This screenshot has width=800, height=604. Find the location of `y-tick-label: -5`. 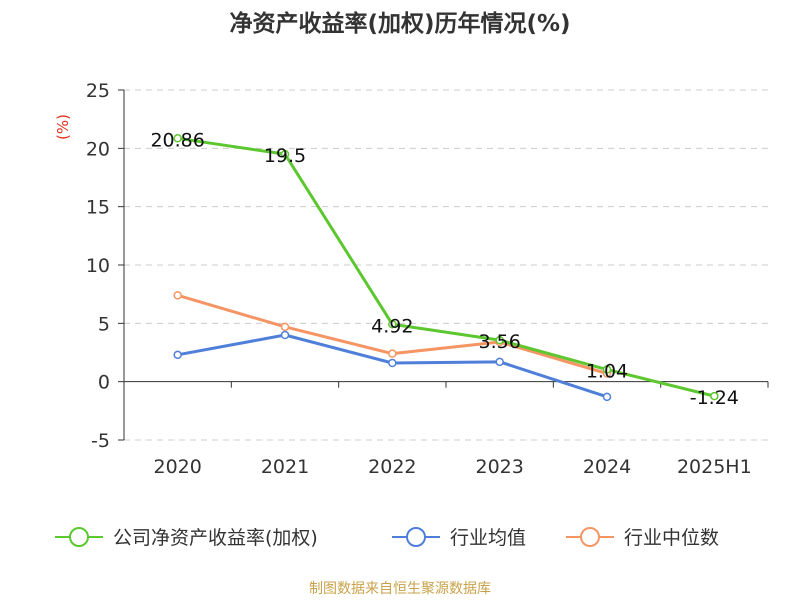

y-tick-label: -5 is located at coordinates (100, 441).